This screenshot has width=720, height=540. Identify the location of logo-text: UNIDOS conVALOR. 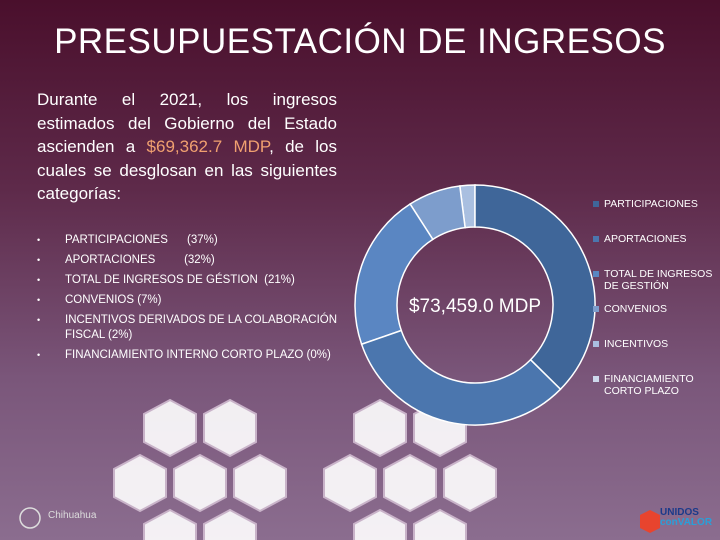
(686, 518).